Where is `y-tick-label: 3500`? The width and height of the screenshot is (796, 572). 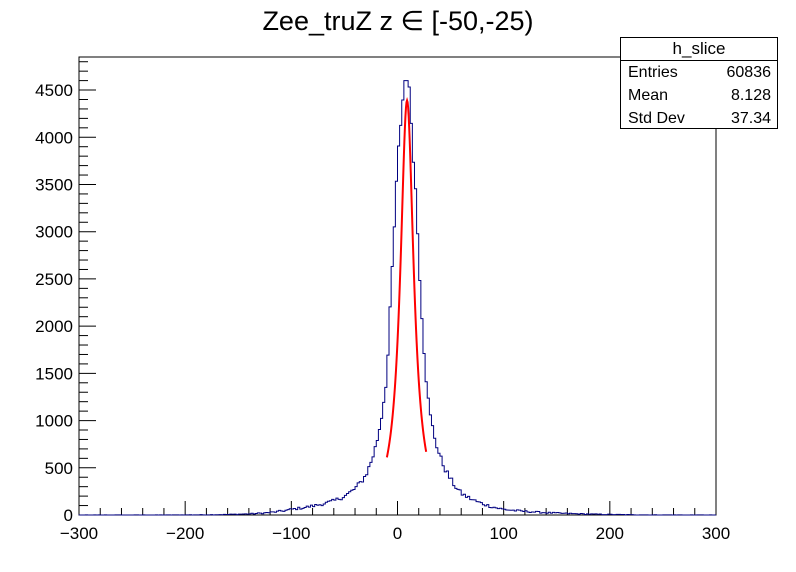 y-tick-label: 3500 is located at coordinates (54, 184).